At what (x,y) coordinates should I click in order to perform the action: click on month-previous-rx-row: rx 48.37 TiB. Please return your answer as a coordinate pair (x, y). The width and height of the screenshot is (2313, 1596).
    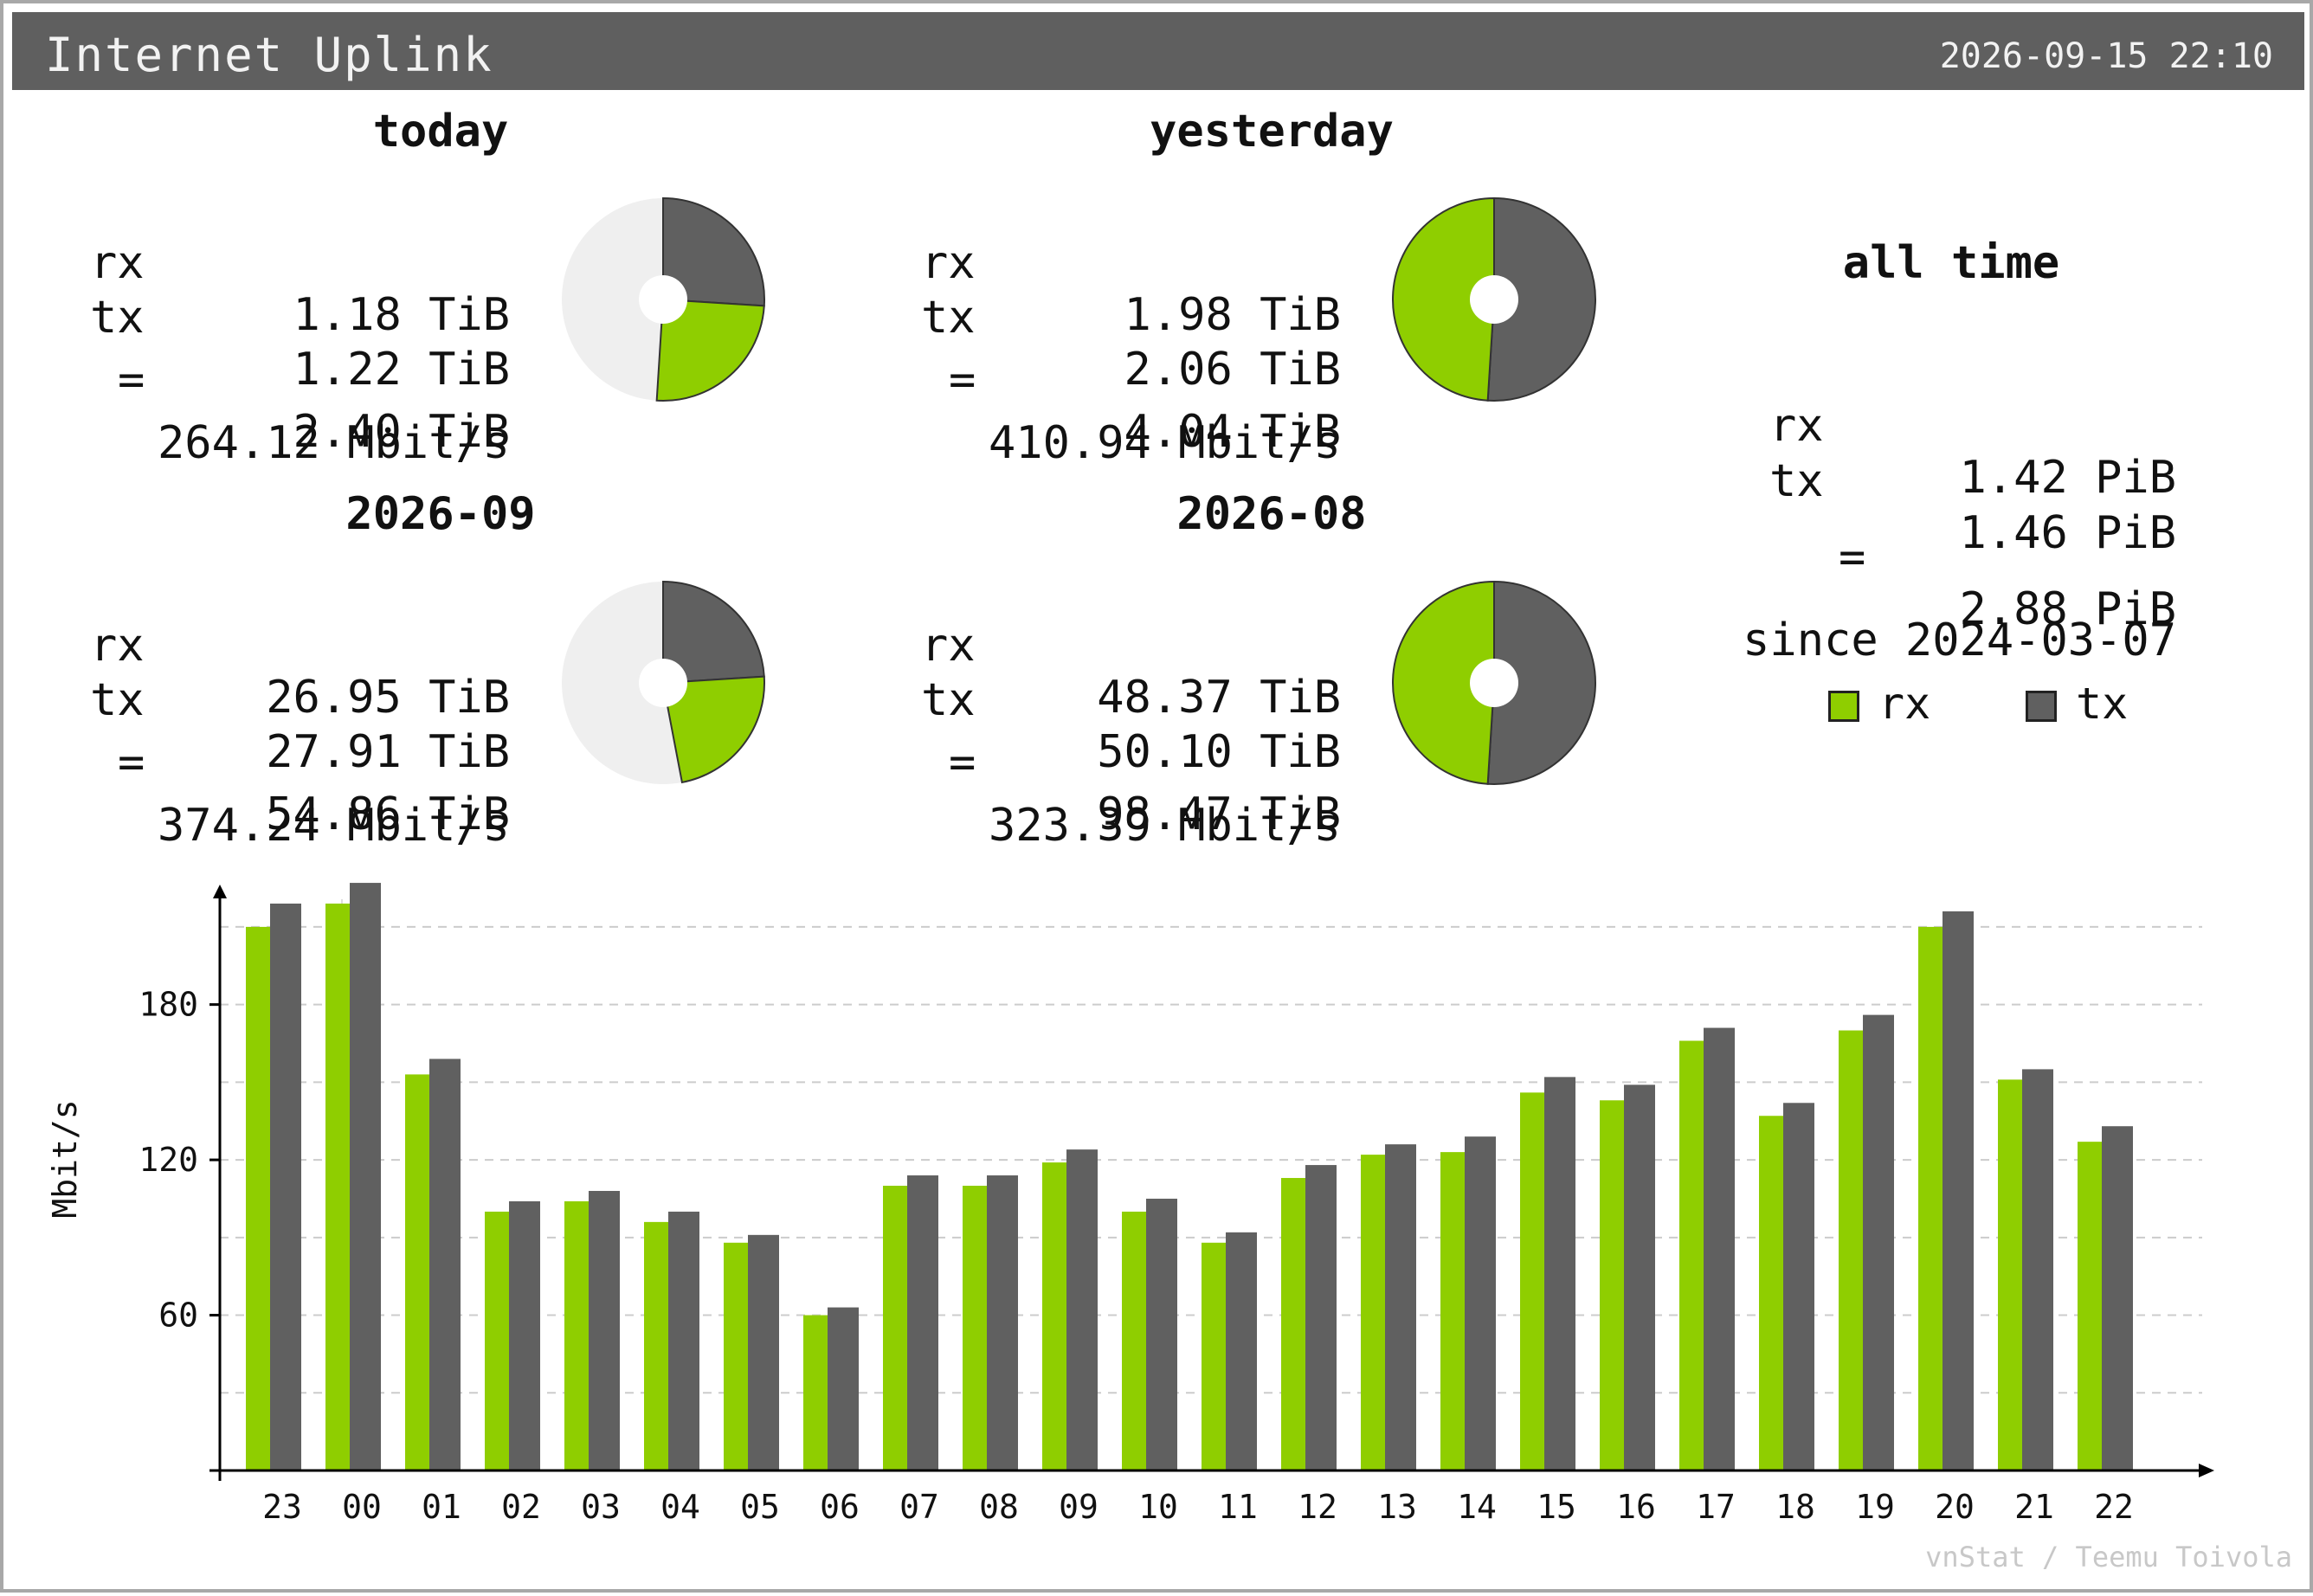
    Looking at the image, I should click on (1131, 672).